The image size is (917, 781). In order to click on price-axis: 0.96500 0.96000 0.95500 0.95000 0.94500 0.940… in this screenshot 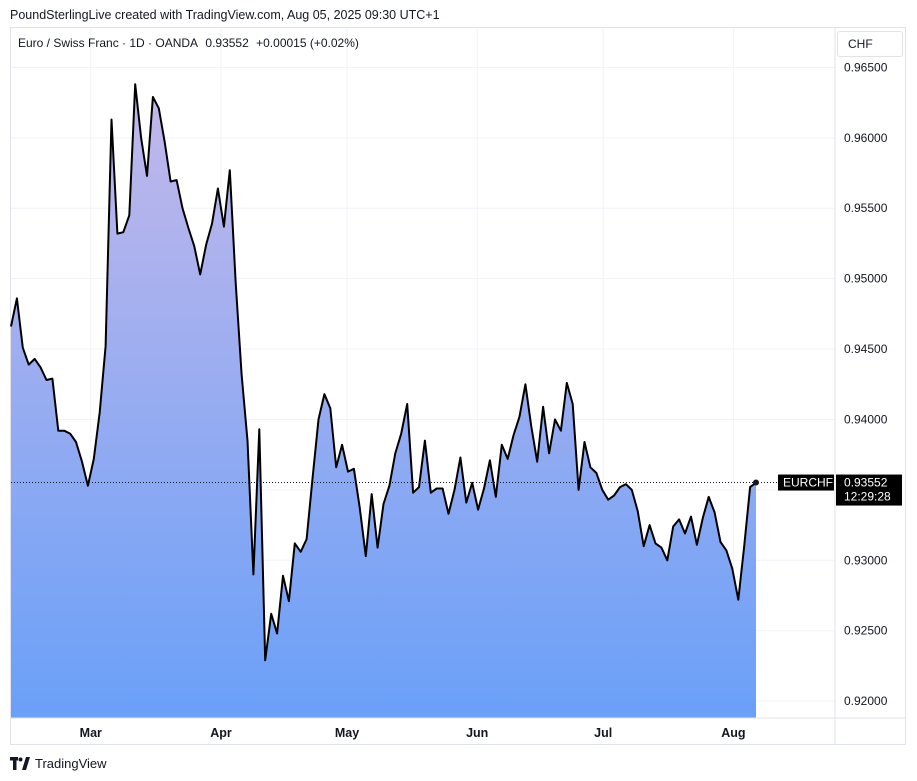, I will do `click(866, 384)`.